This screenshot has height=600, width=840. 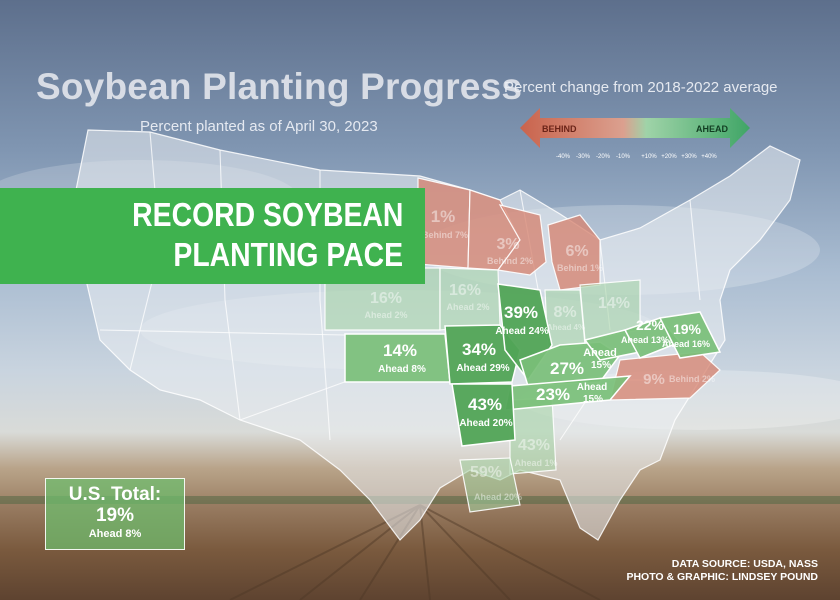 What do you see at coordinates (521, 312) in the screenshot?
I see `label-il-pct: 39%` at bounding box center [521, 312].